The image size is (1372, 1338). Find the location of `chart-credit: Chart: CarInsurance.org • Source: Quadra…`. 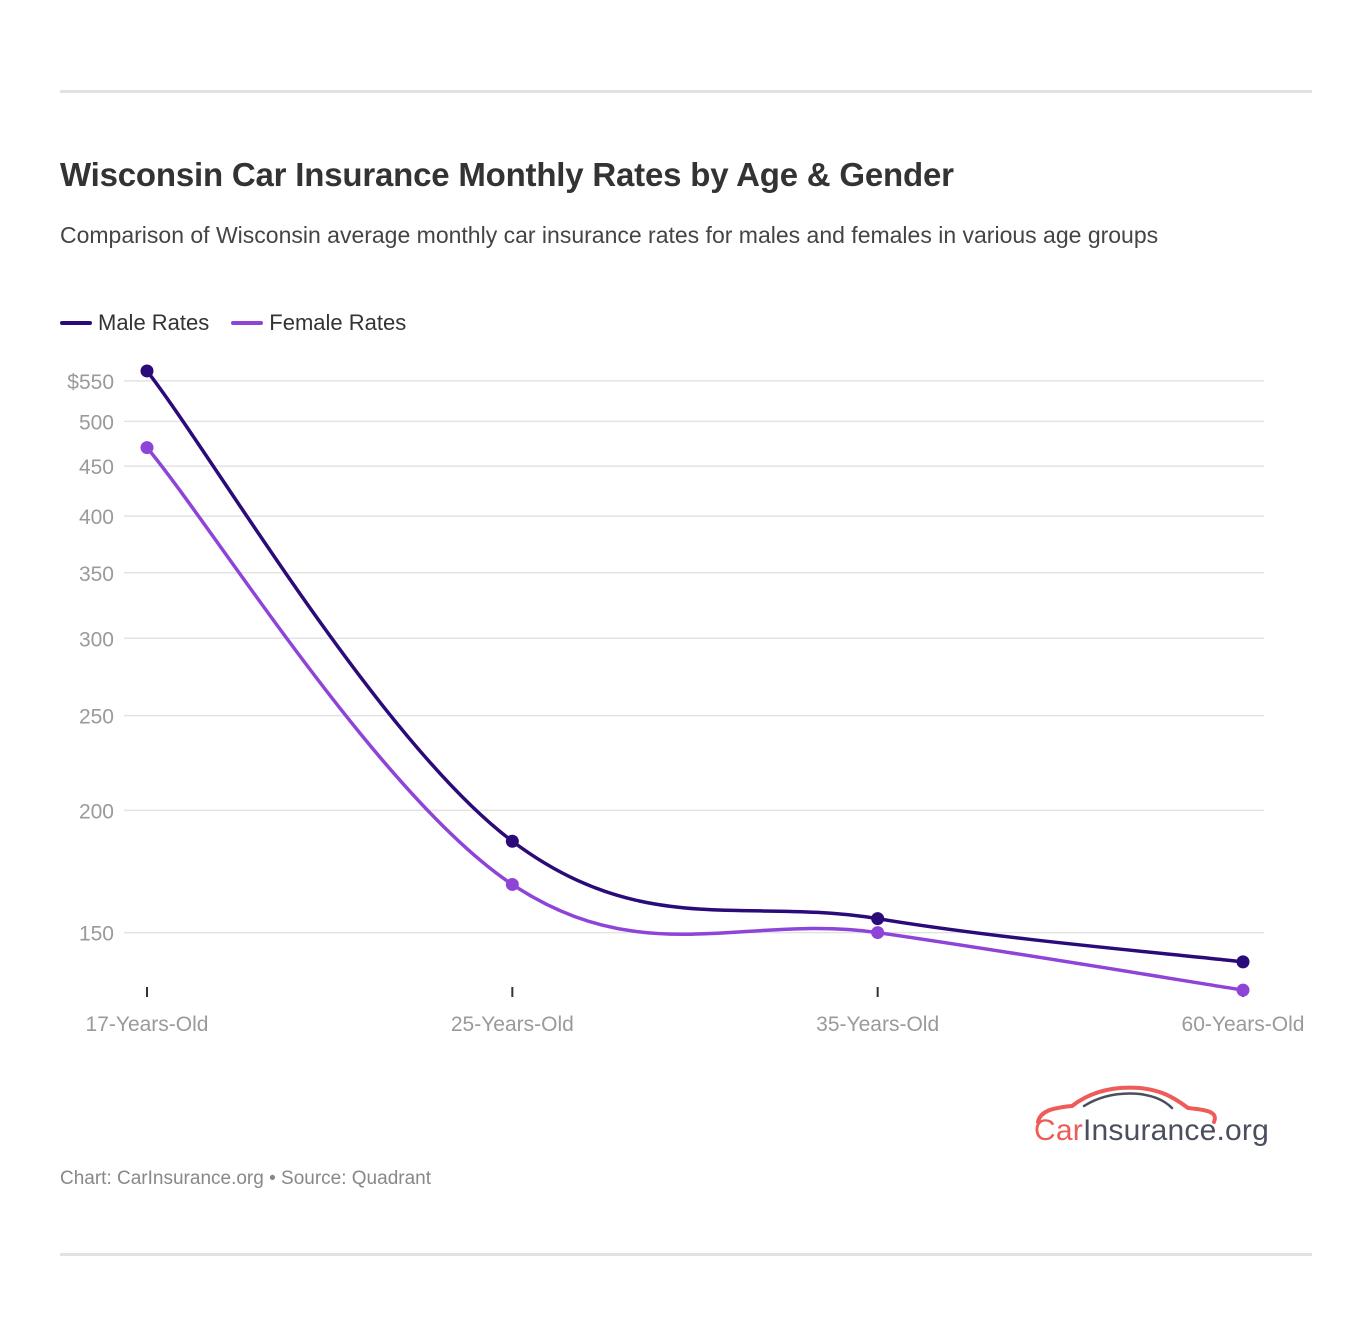

chart-credit: Chart: CarInsurance.org • Source: Quadra… is located at coordinates (246, 1178).